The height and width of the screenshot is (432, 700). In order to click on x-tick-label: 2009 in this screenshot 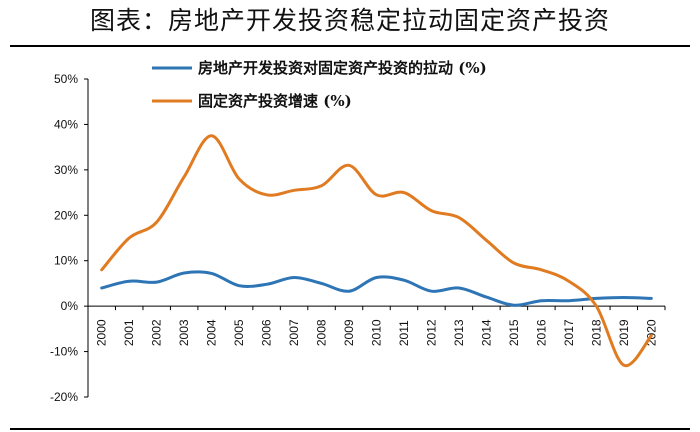, I will do `click(349, 332)`.